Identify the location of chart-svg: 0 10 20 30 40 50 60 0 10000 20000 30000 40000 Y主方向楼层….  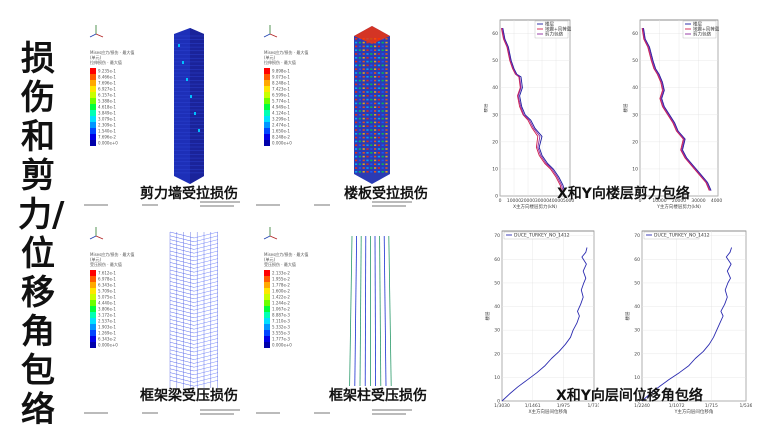
(672, 114).